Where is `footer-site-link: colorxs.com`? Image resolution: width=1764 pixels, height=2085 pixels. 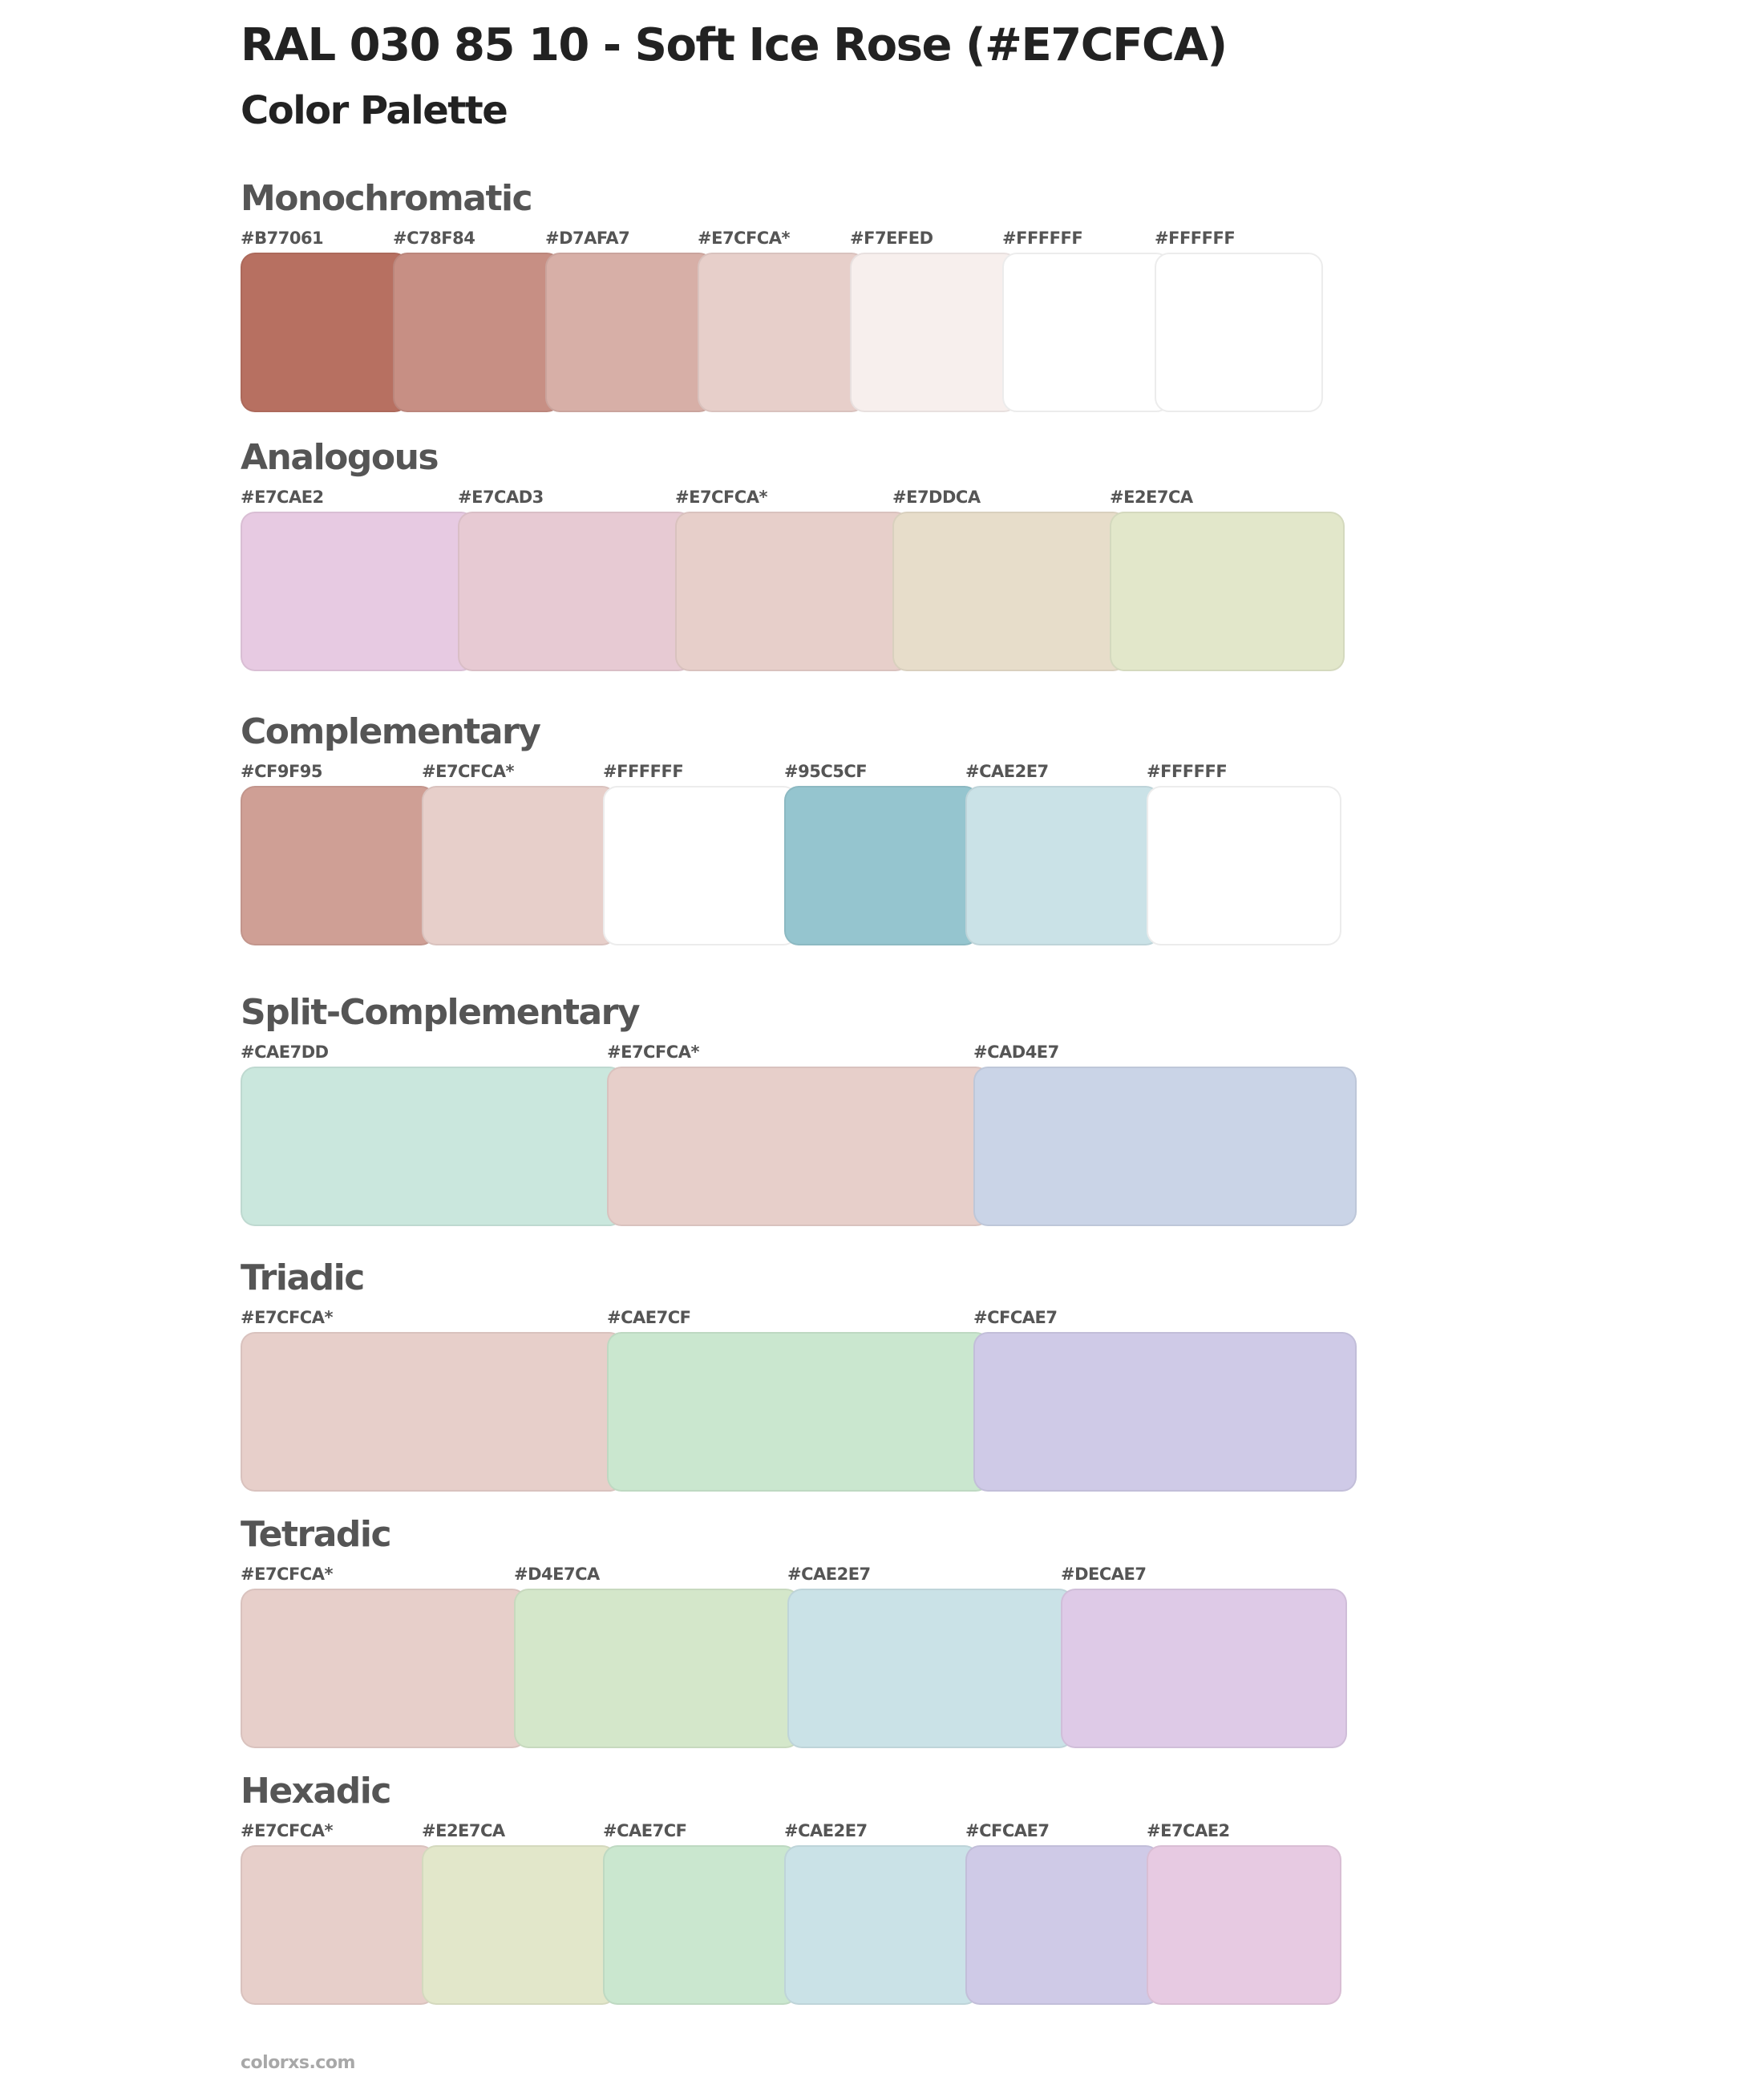 footer-site-link: colorxs.com is located at coordinates (298, 2063).